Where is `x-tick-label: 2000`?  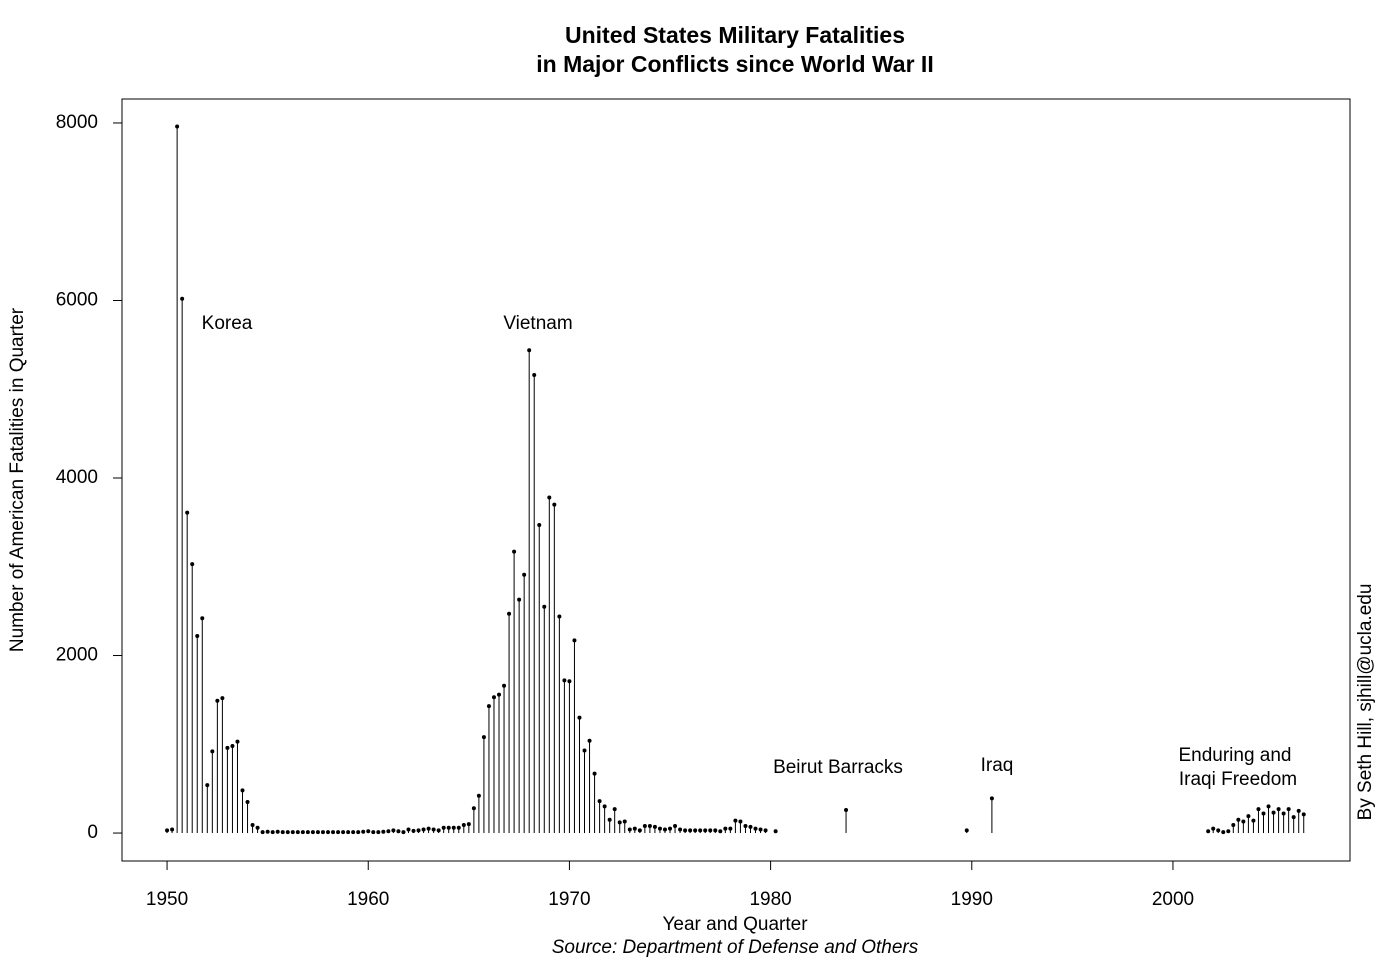
x-tick-label: 2000 is located at coordinates (1173, 899).